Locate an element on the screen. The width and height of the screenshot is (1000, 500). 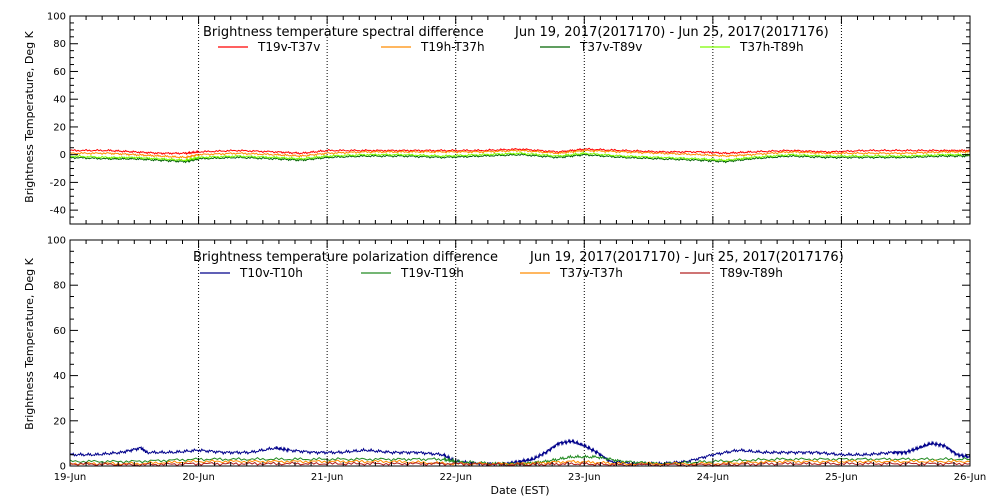
bottom-y-tick-label: 0 is located at coordinates (63, 467).